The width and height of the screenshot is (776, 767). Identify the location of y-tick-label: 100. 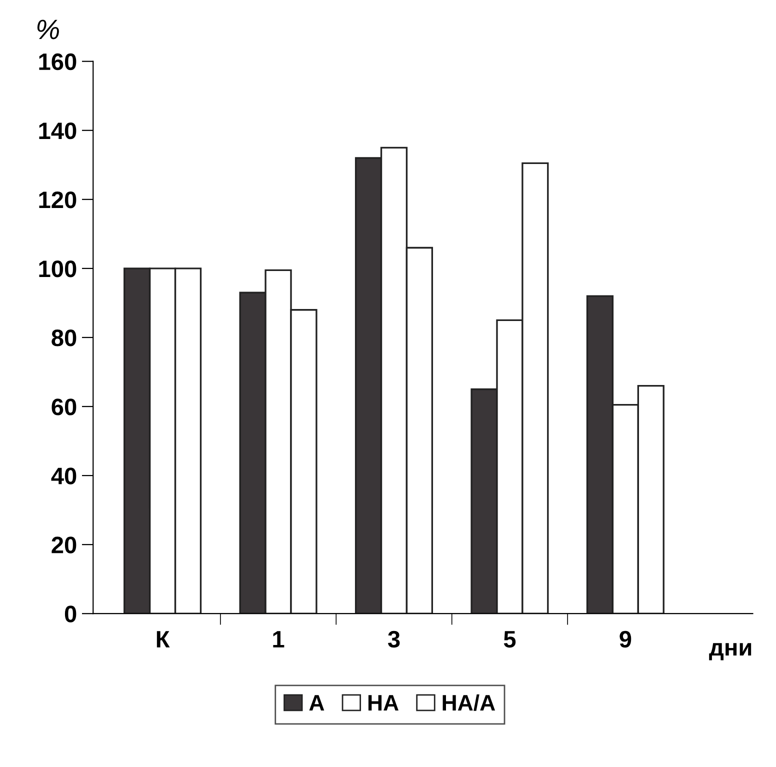
(57, 269).